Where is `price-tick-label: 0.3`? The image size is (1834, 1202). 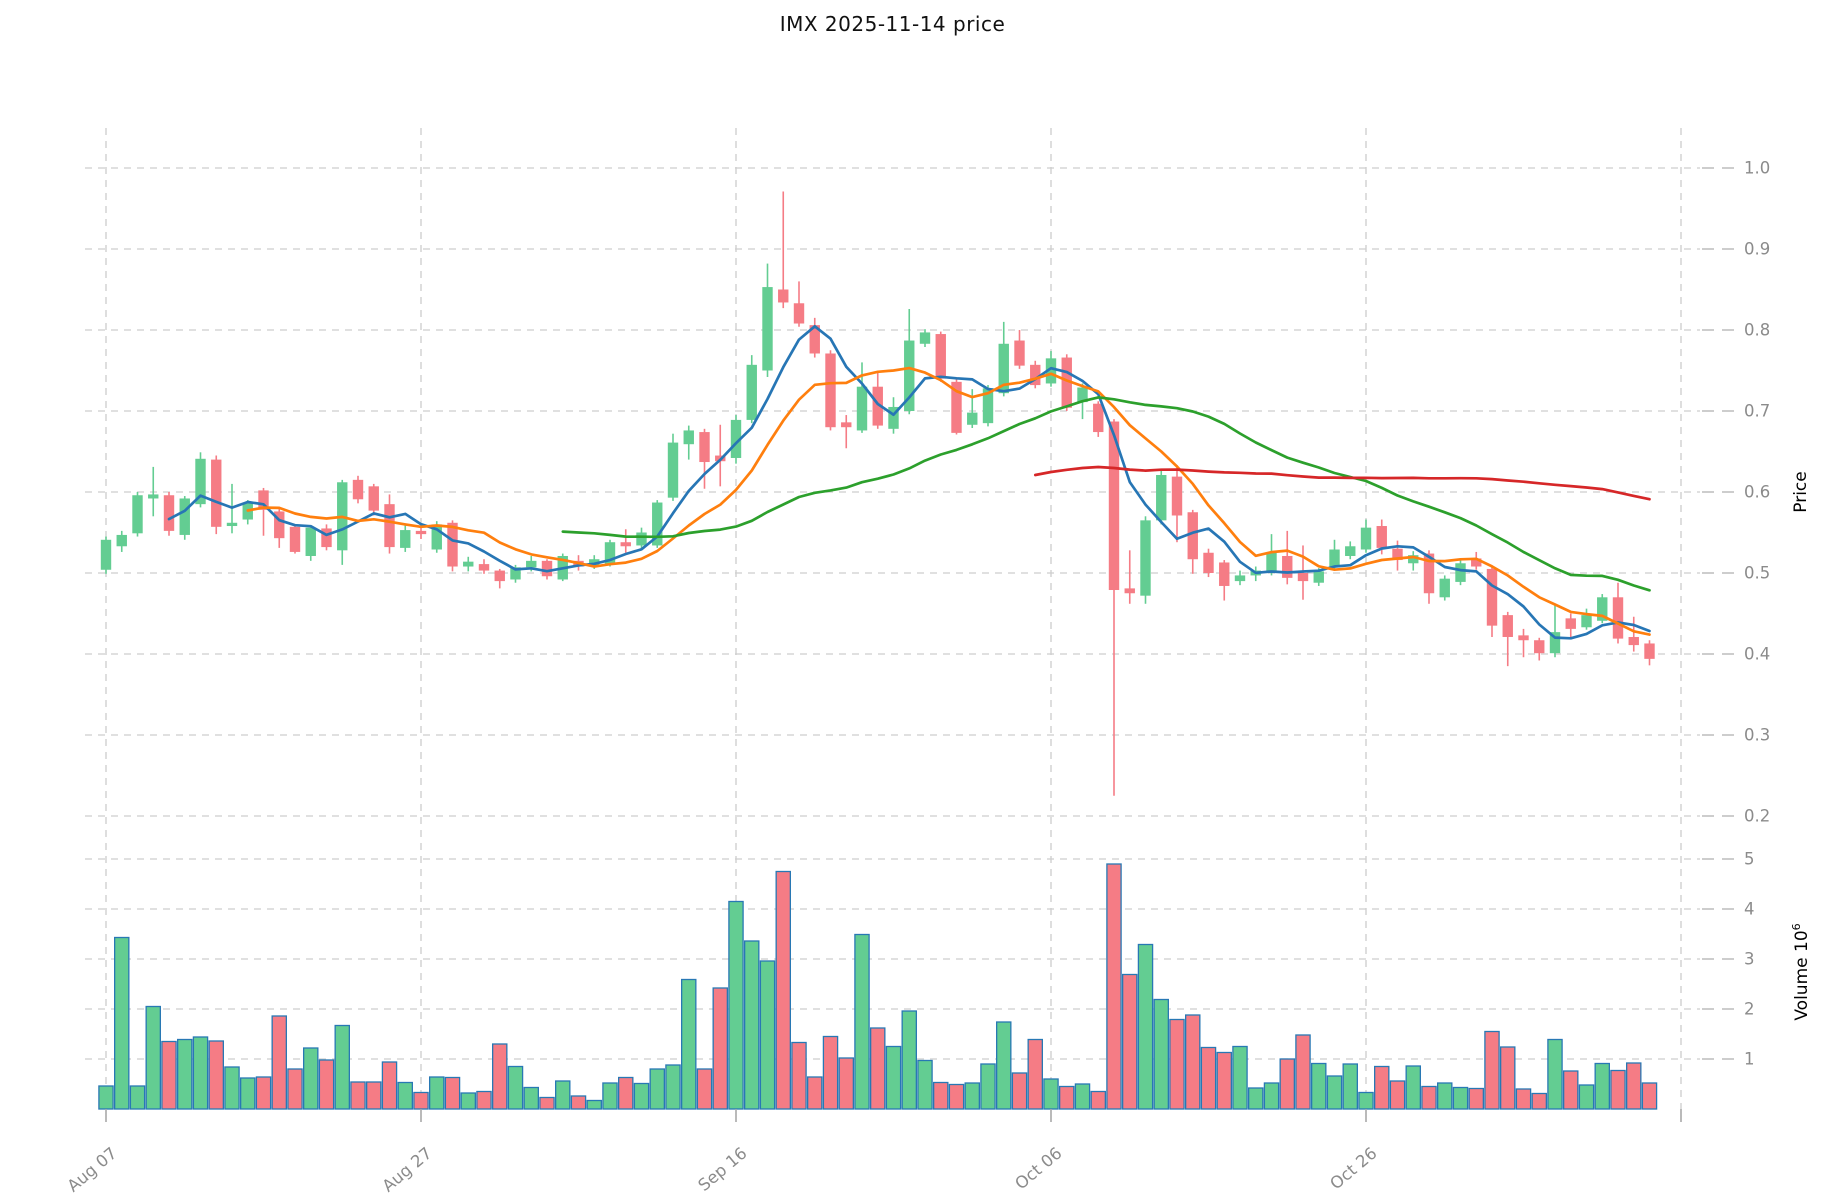
price-tick-label: 0.3 is located at coordinates (1757, 735).